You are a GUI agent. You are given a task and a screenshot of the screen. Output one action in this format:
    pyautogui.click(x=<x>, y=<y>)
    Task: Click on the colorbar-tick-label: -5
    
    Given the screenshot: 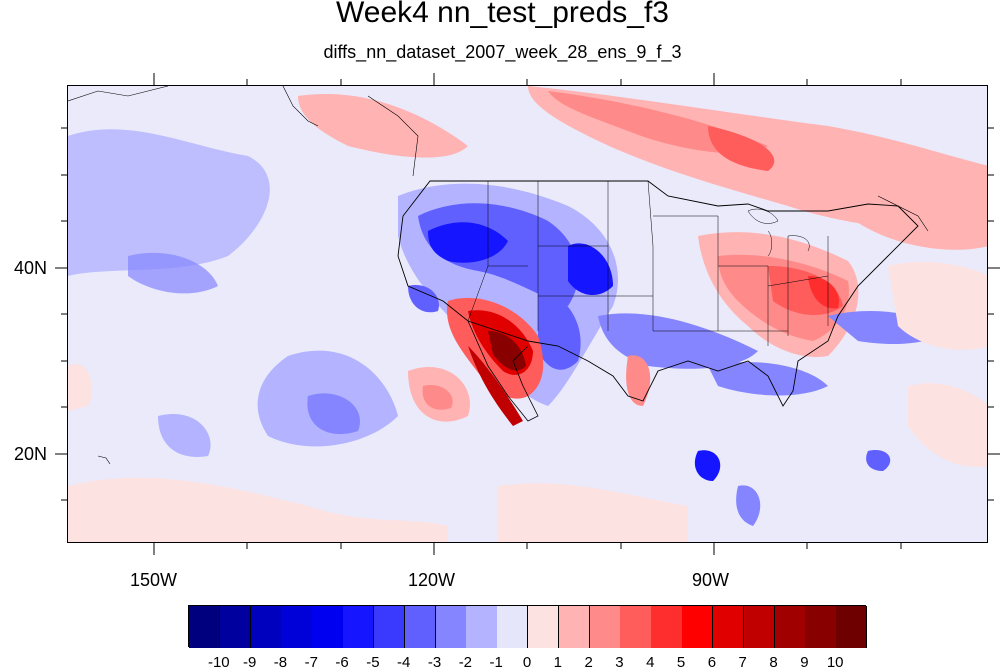 What is the action you would take?
    pyautogui.click(x=373, y=662)
    